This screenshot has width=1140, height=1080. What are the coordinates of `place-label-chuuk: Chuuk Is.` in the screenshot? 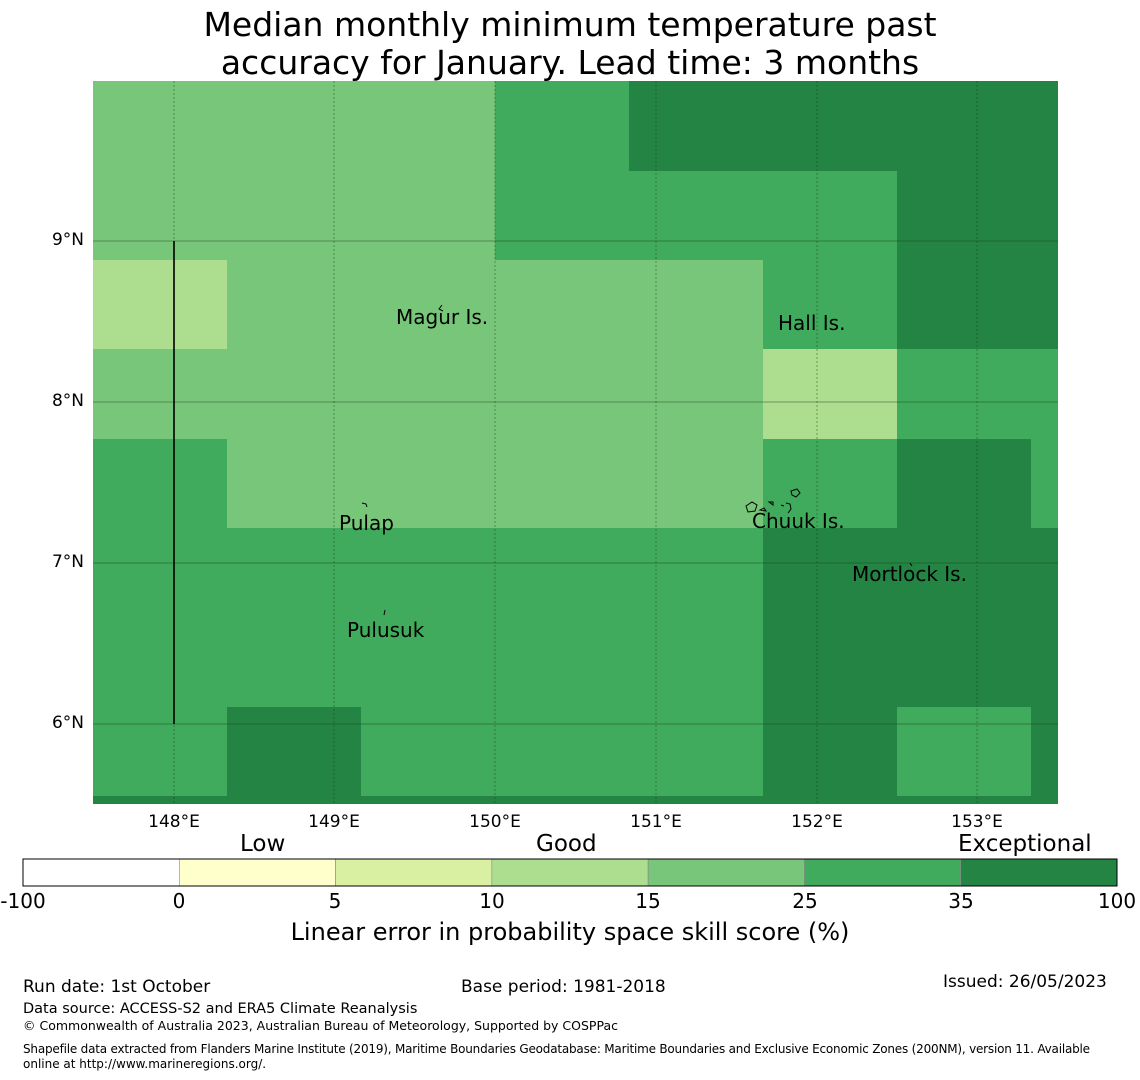 It's located at (798, 521).